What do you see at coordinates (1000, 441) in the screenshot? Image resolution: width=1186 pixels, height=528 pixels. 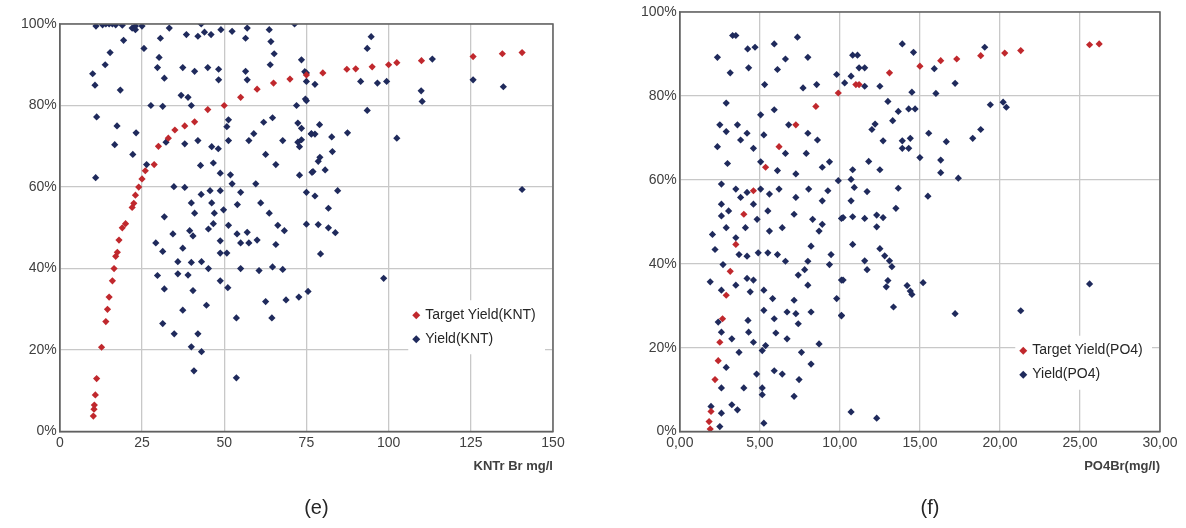 I see `x-tick-label: 20,00` at bounding box center [1000, 441].